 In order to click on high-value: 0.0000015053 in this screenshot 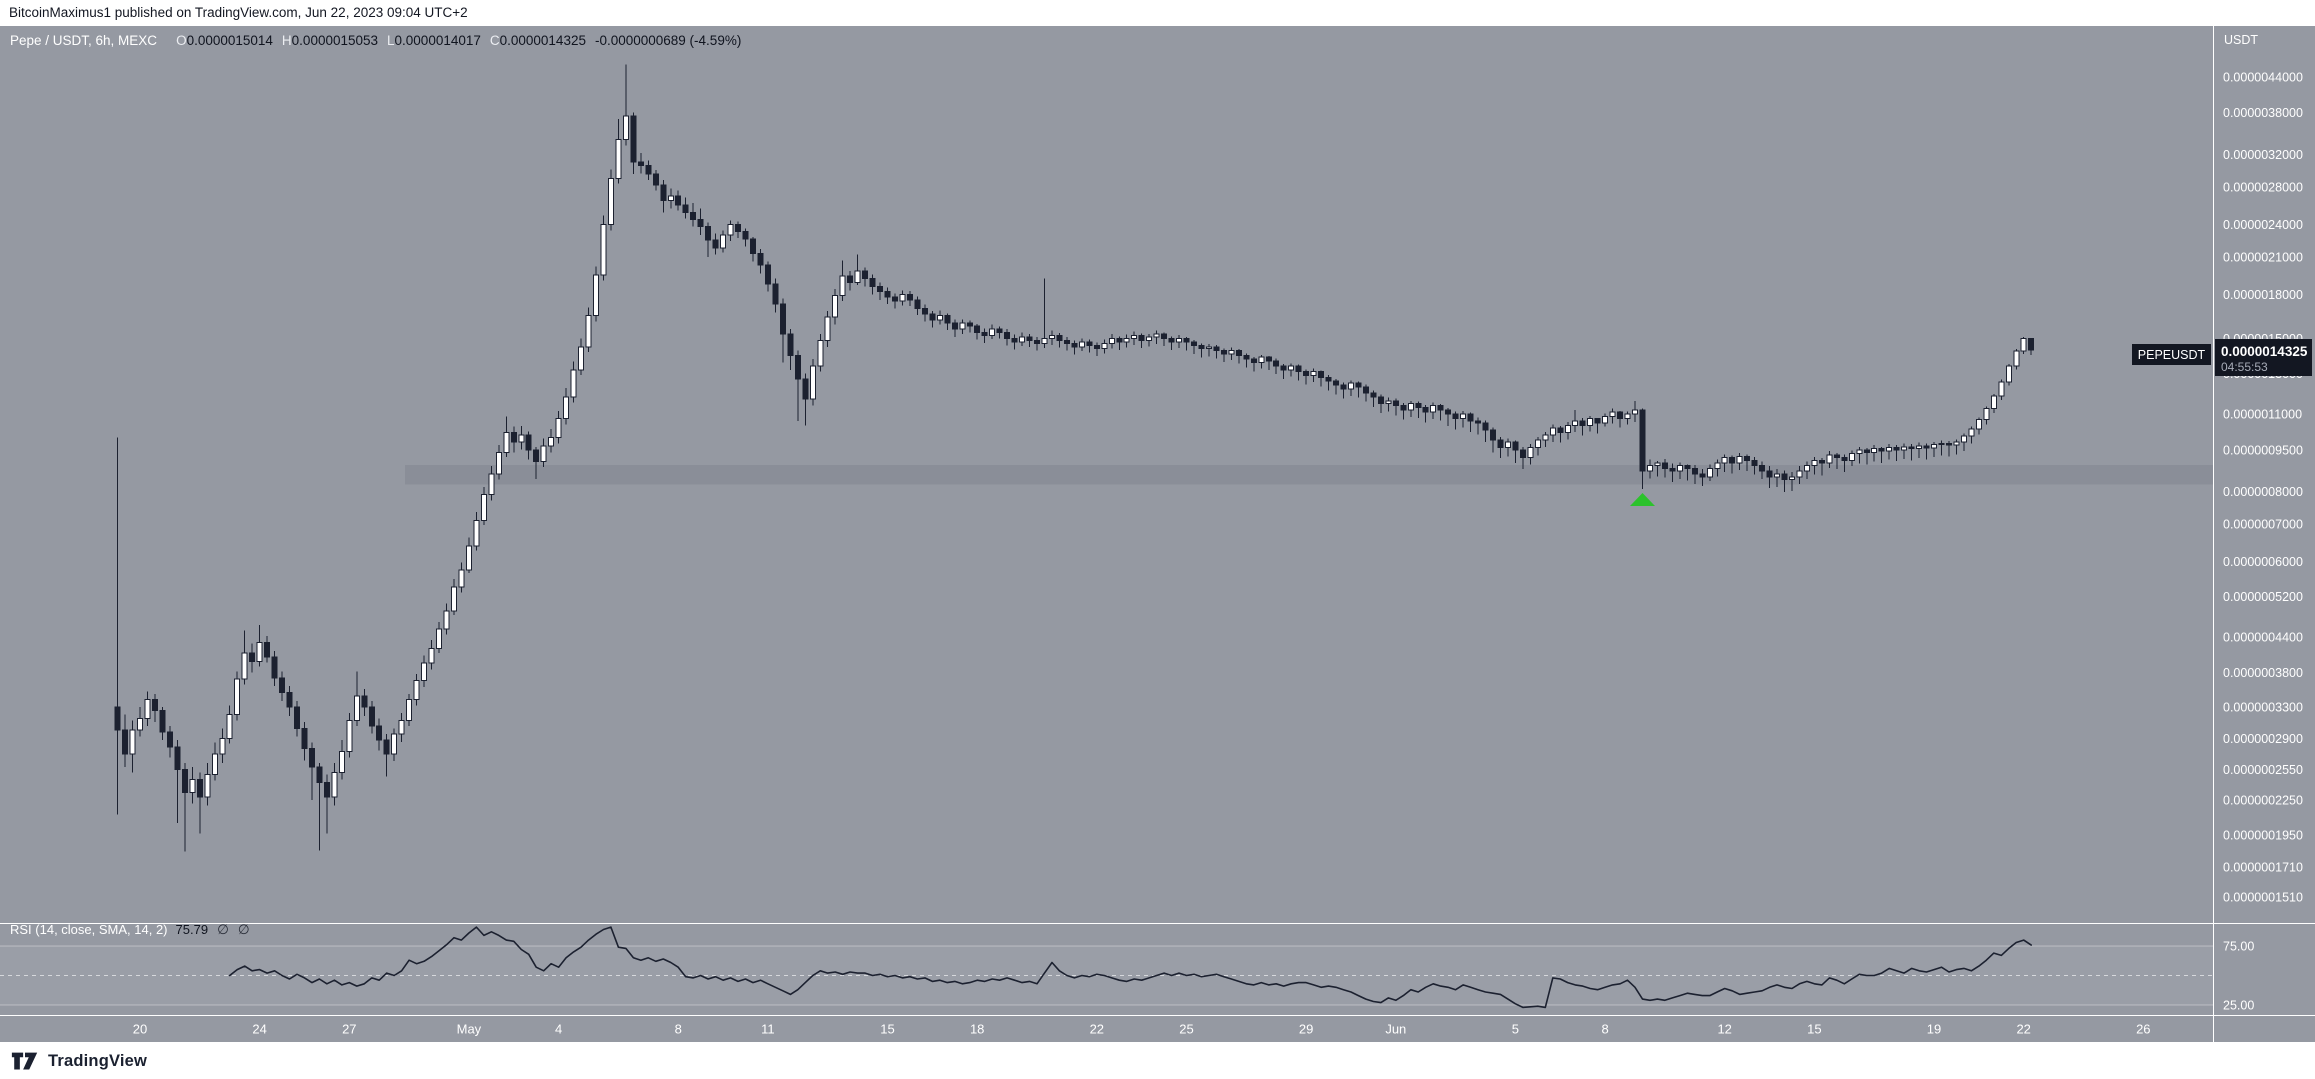, I will do `click(335, 40)`.